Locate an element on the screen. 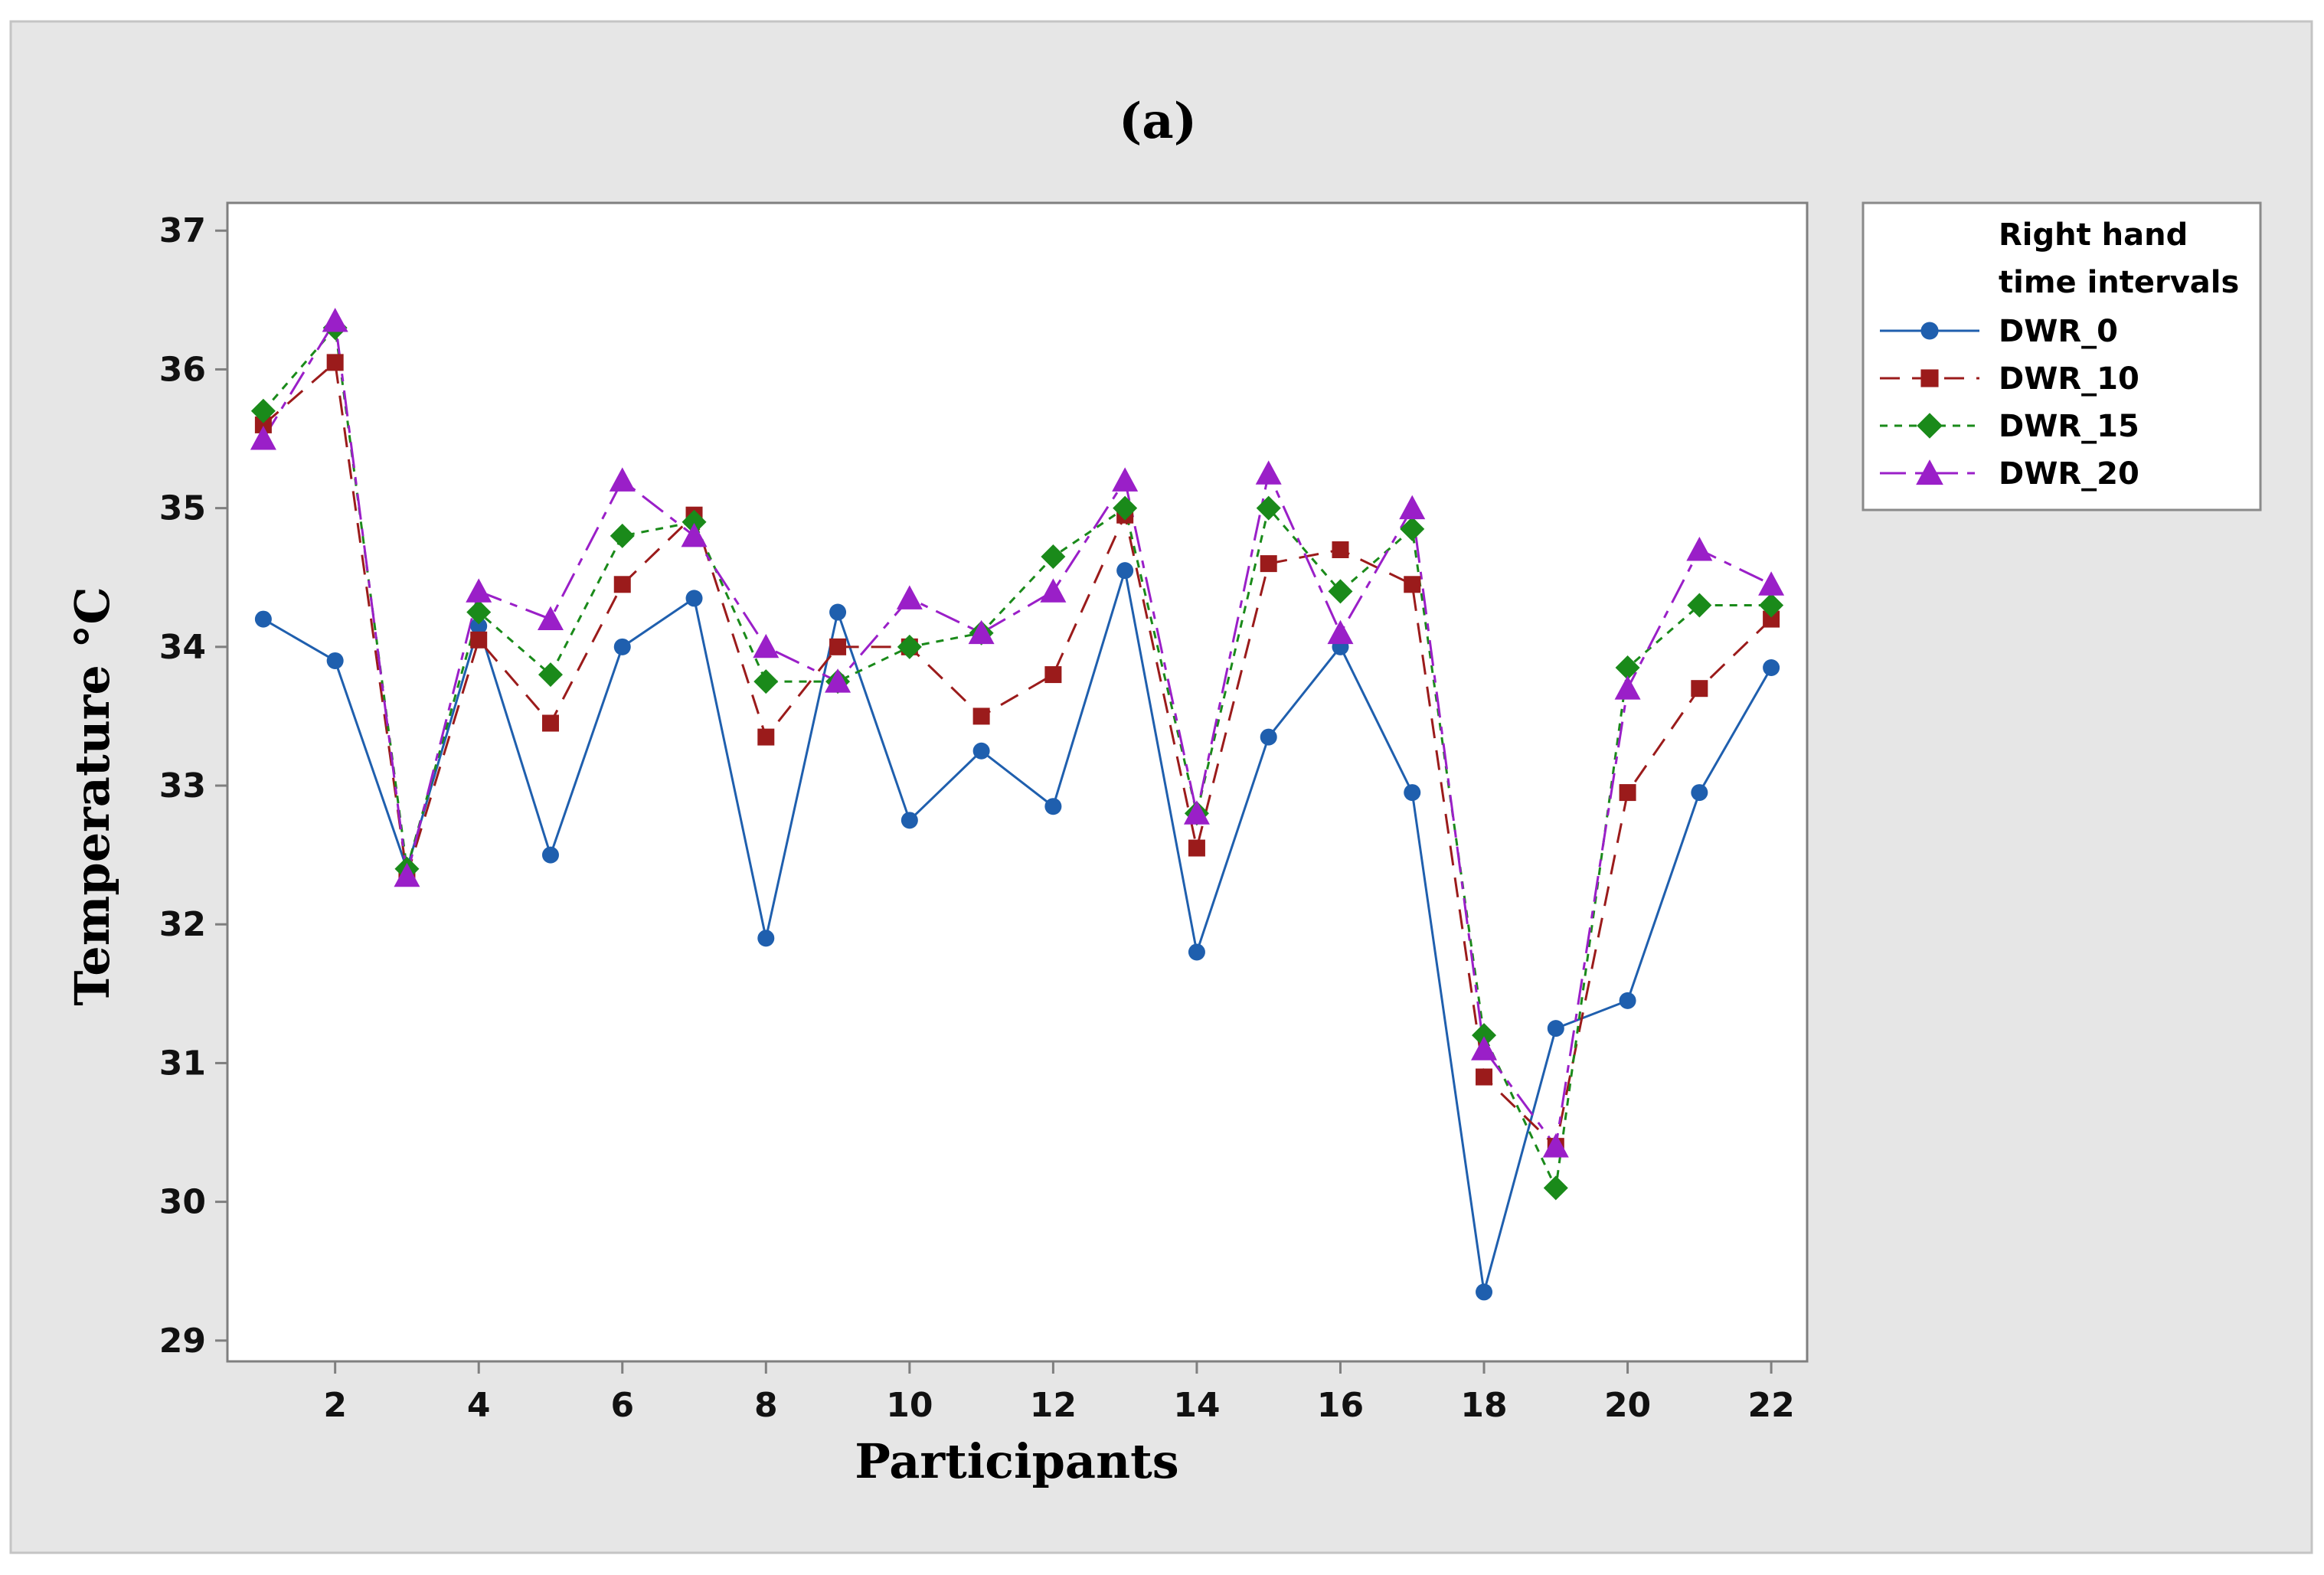 Image resolution: width=2324 pixels, height=1575 pixels. y-tick-label: 36 is located at coordinates (183, 370).